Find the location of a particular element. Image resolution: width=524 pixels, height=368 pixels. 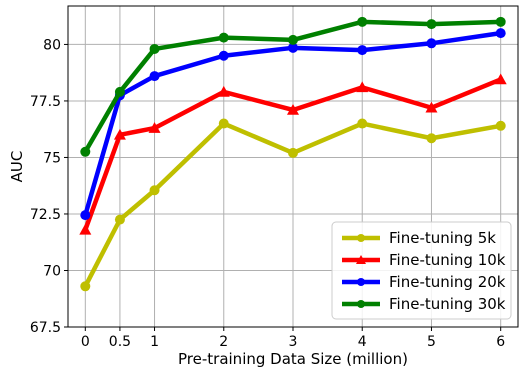

x-tick-label: 5 is located at coordinates (431, 342).